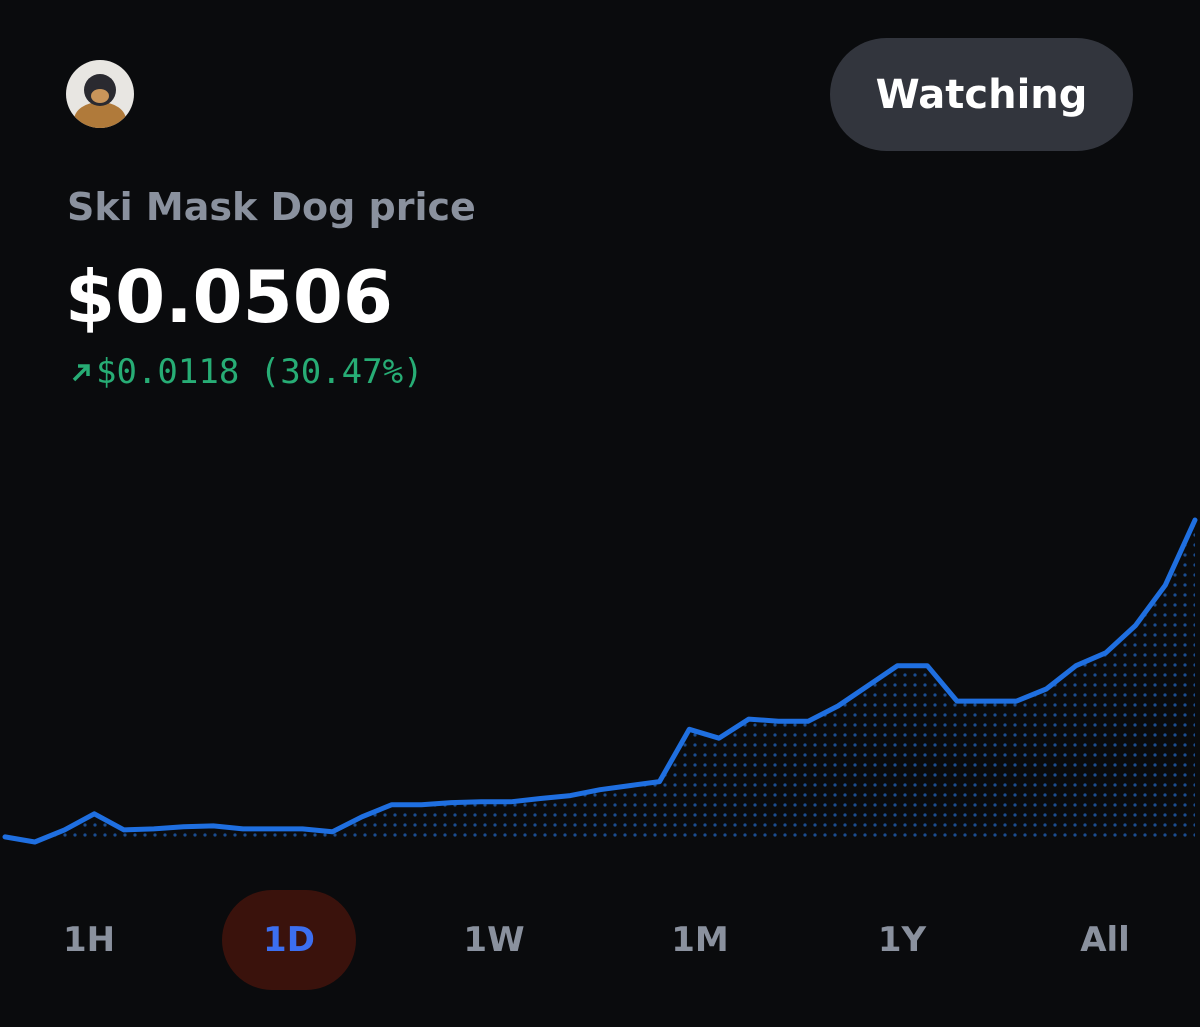 This screenshot has width=1200, height=1027. I want to click on price-change: $0.0118 (30.47%), so click(246, 372).